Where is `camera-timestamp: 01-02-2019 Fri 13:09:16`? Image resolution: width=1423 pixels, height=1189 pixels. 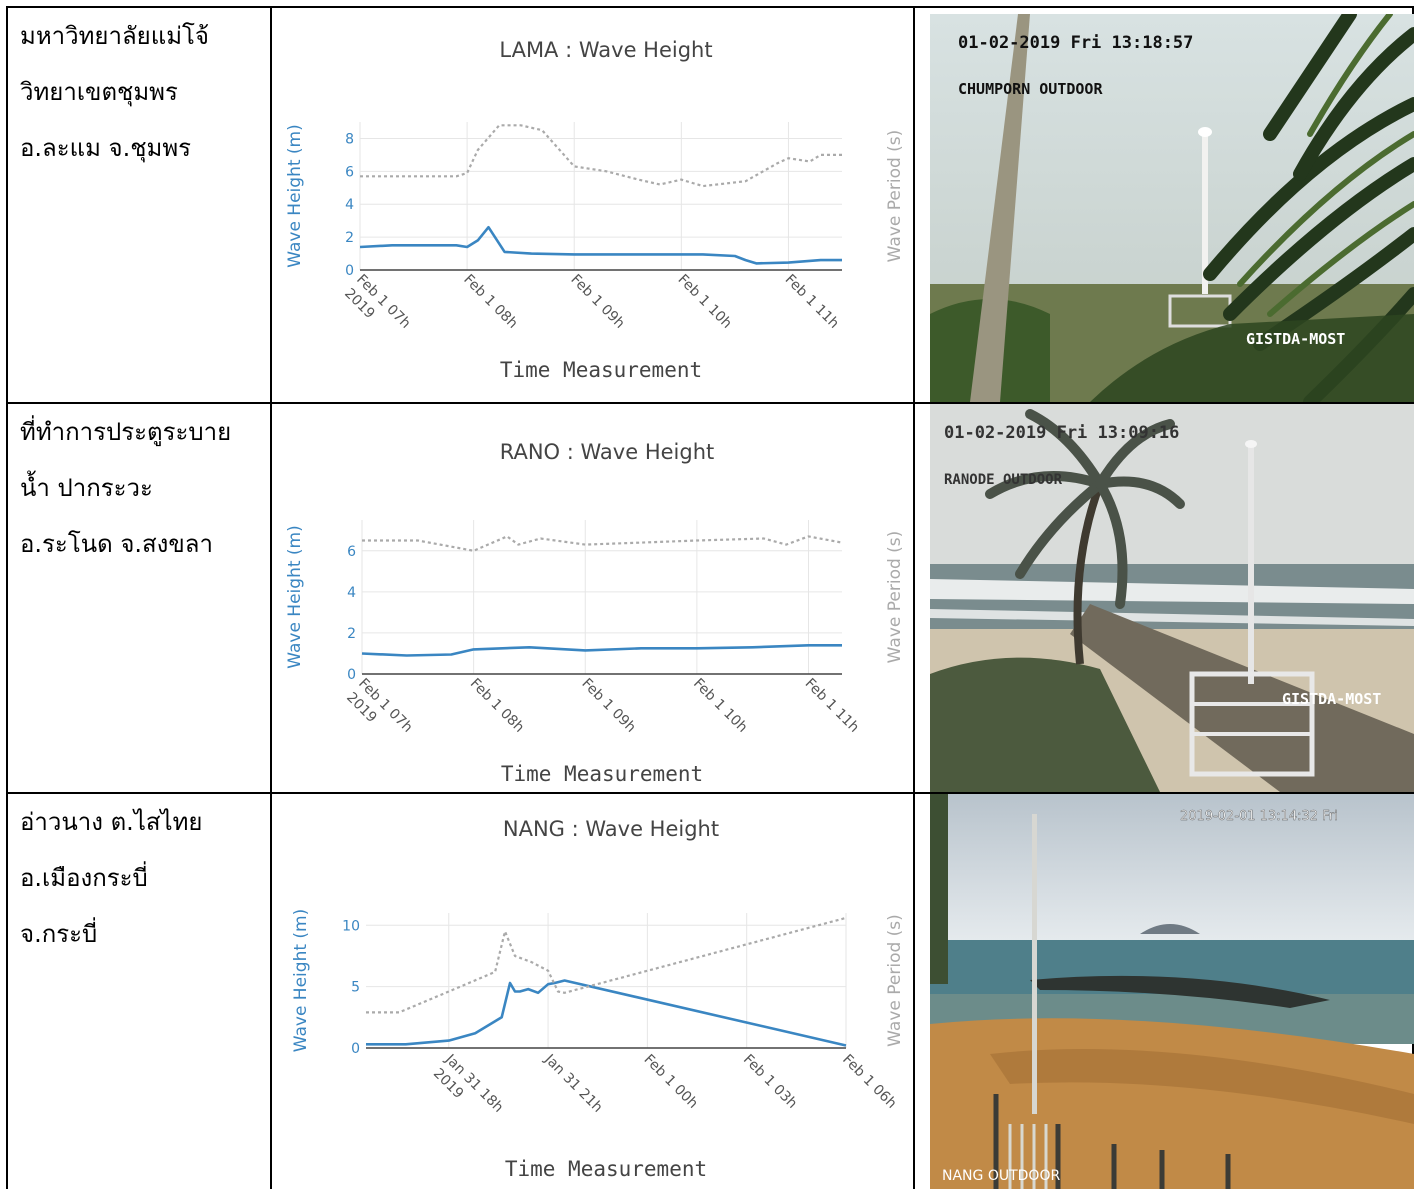
camera-timestamp: 01-02-2019 Fri 13:09:16 is located at coordinates (1061, 433).